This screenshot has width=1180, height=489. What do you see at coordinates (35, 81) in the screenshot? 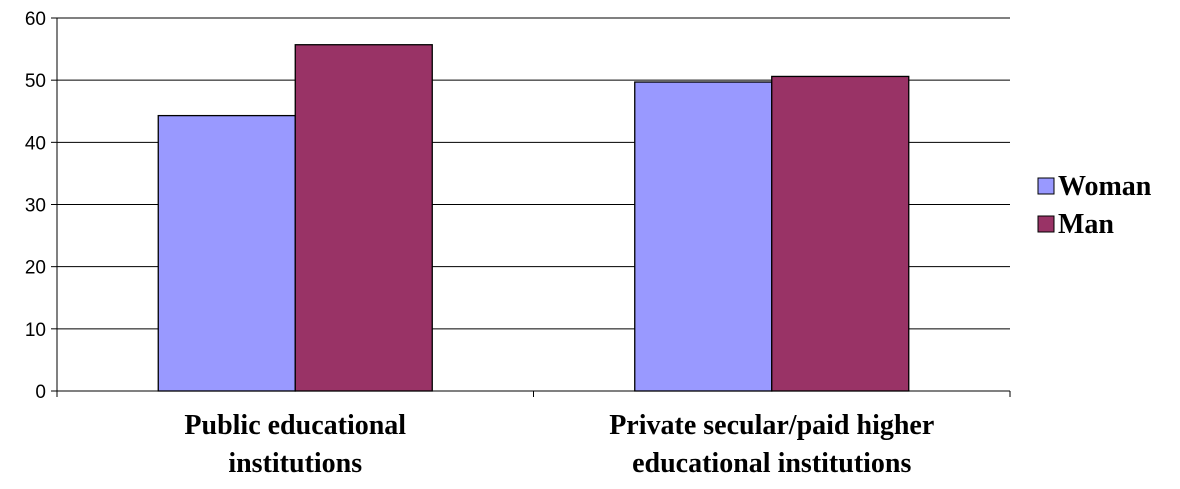
I see `y-tick-label: 50` at bounding box center [35, 81].